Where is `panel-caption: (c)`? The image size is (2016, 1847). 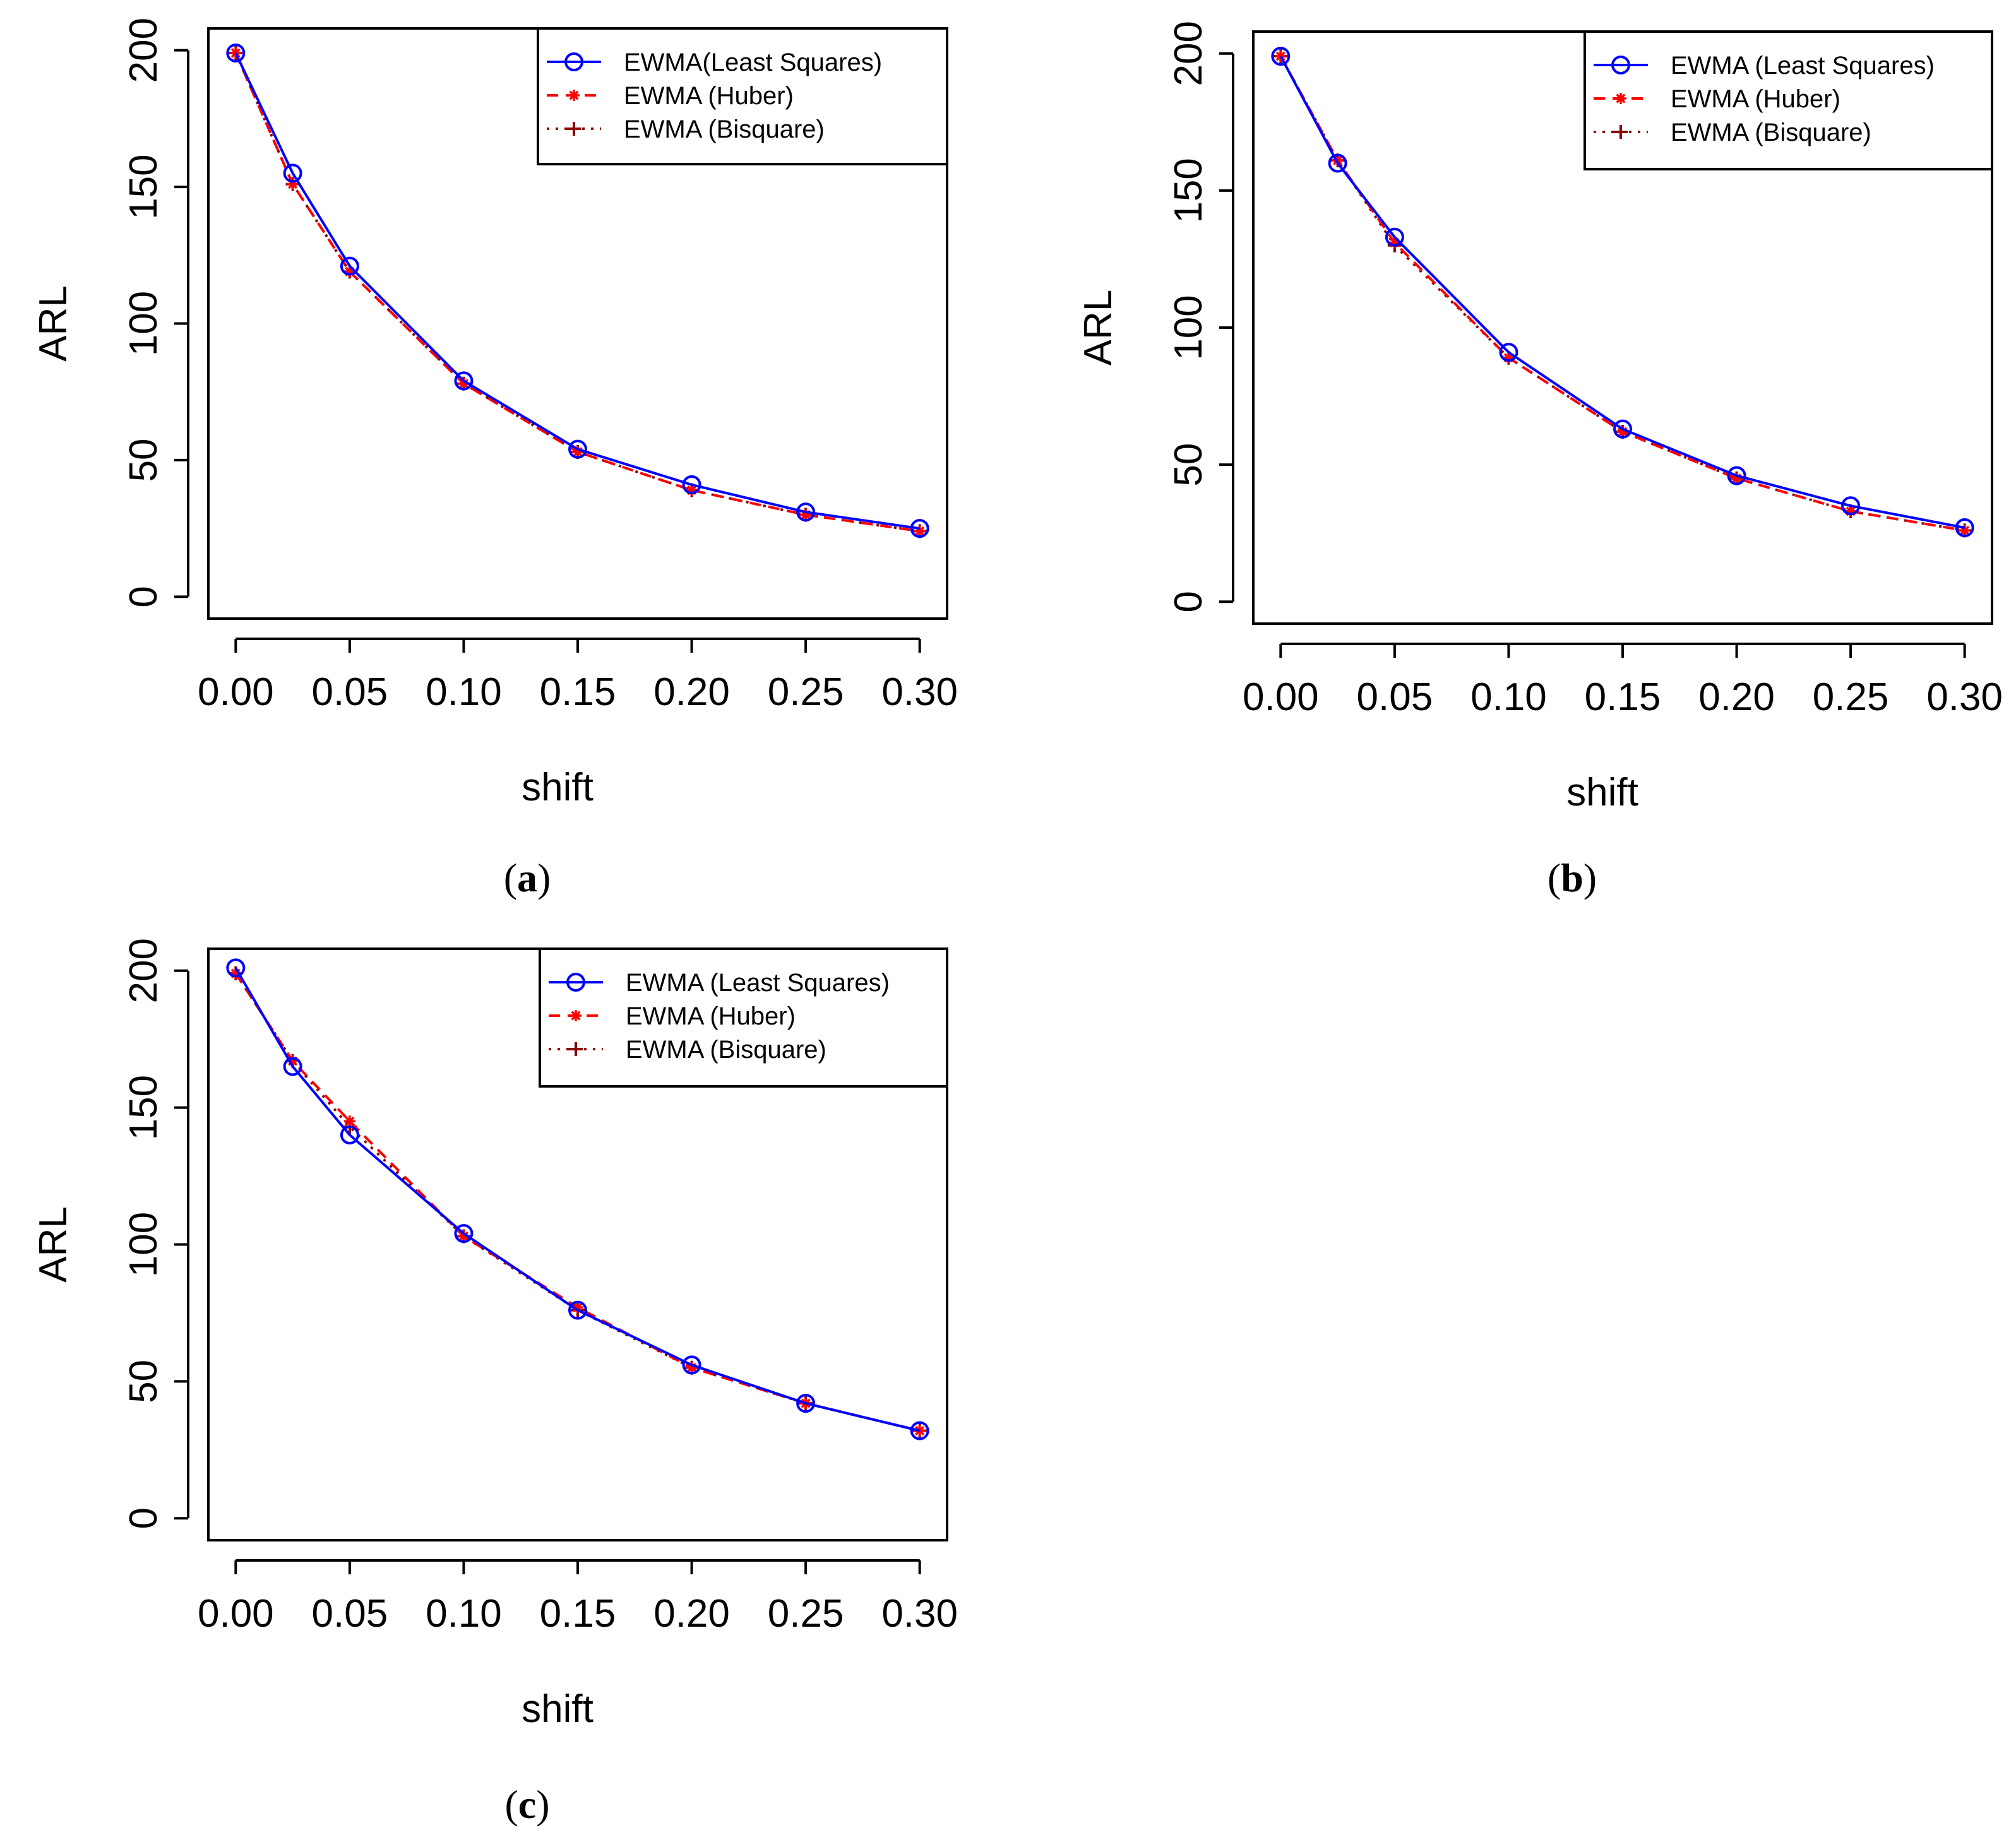
panel-caption: (c) is located at coordinates (526, 1804).